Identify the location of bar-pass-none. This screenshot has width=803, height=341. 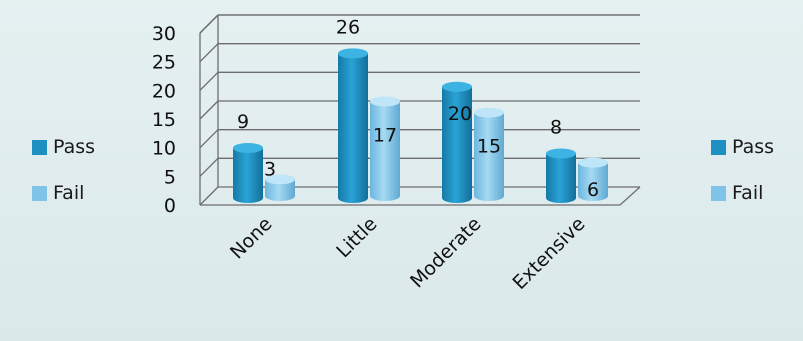
(248, 172).